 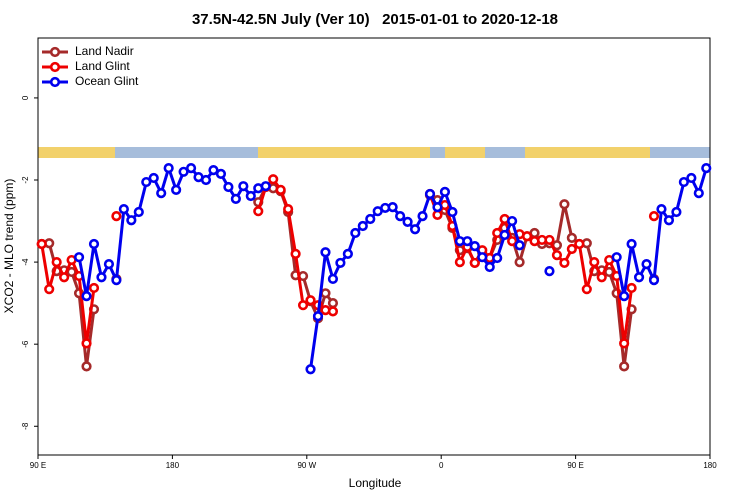 I want to click on legend-label: Land Nadir, so click(x=104, y=51).